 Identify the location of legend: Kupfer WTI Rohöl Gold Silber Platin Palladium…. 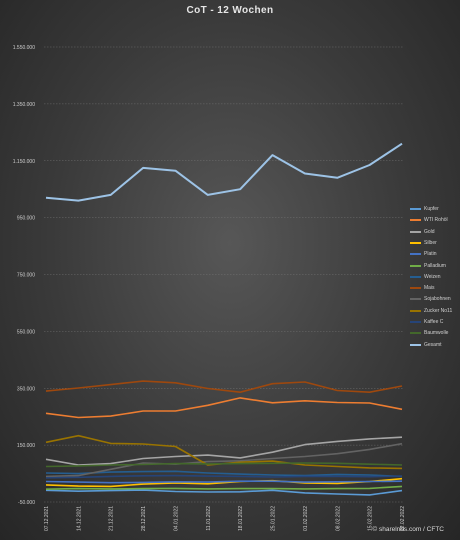
(435, 270).